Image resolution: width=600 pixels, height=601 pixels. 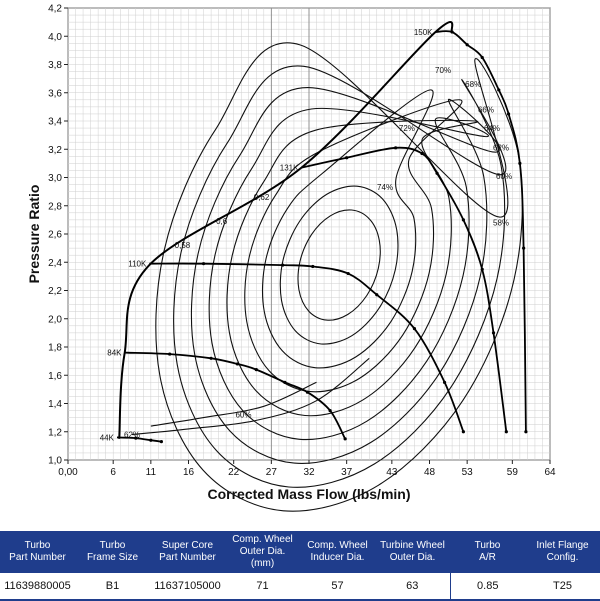 What do you see at coordinates (114, 353) in the screenshot?
I see `speed-line-label: 84K` at bounding box center [114, 353].